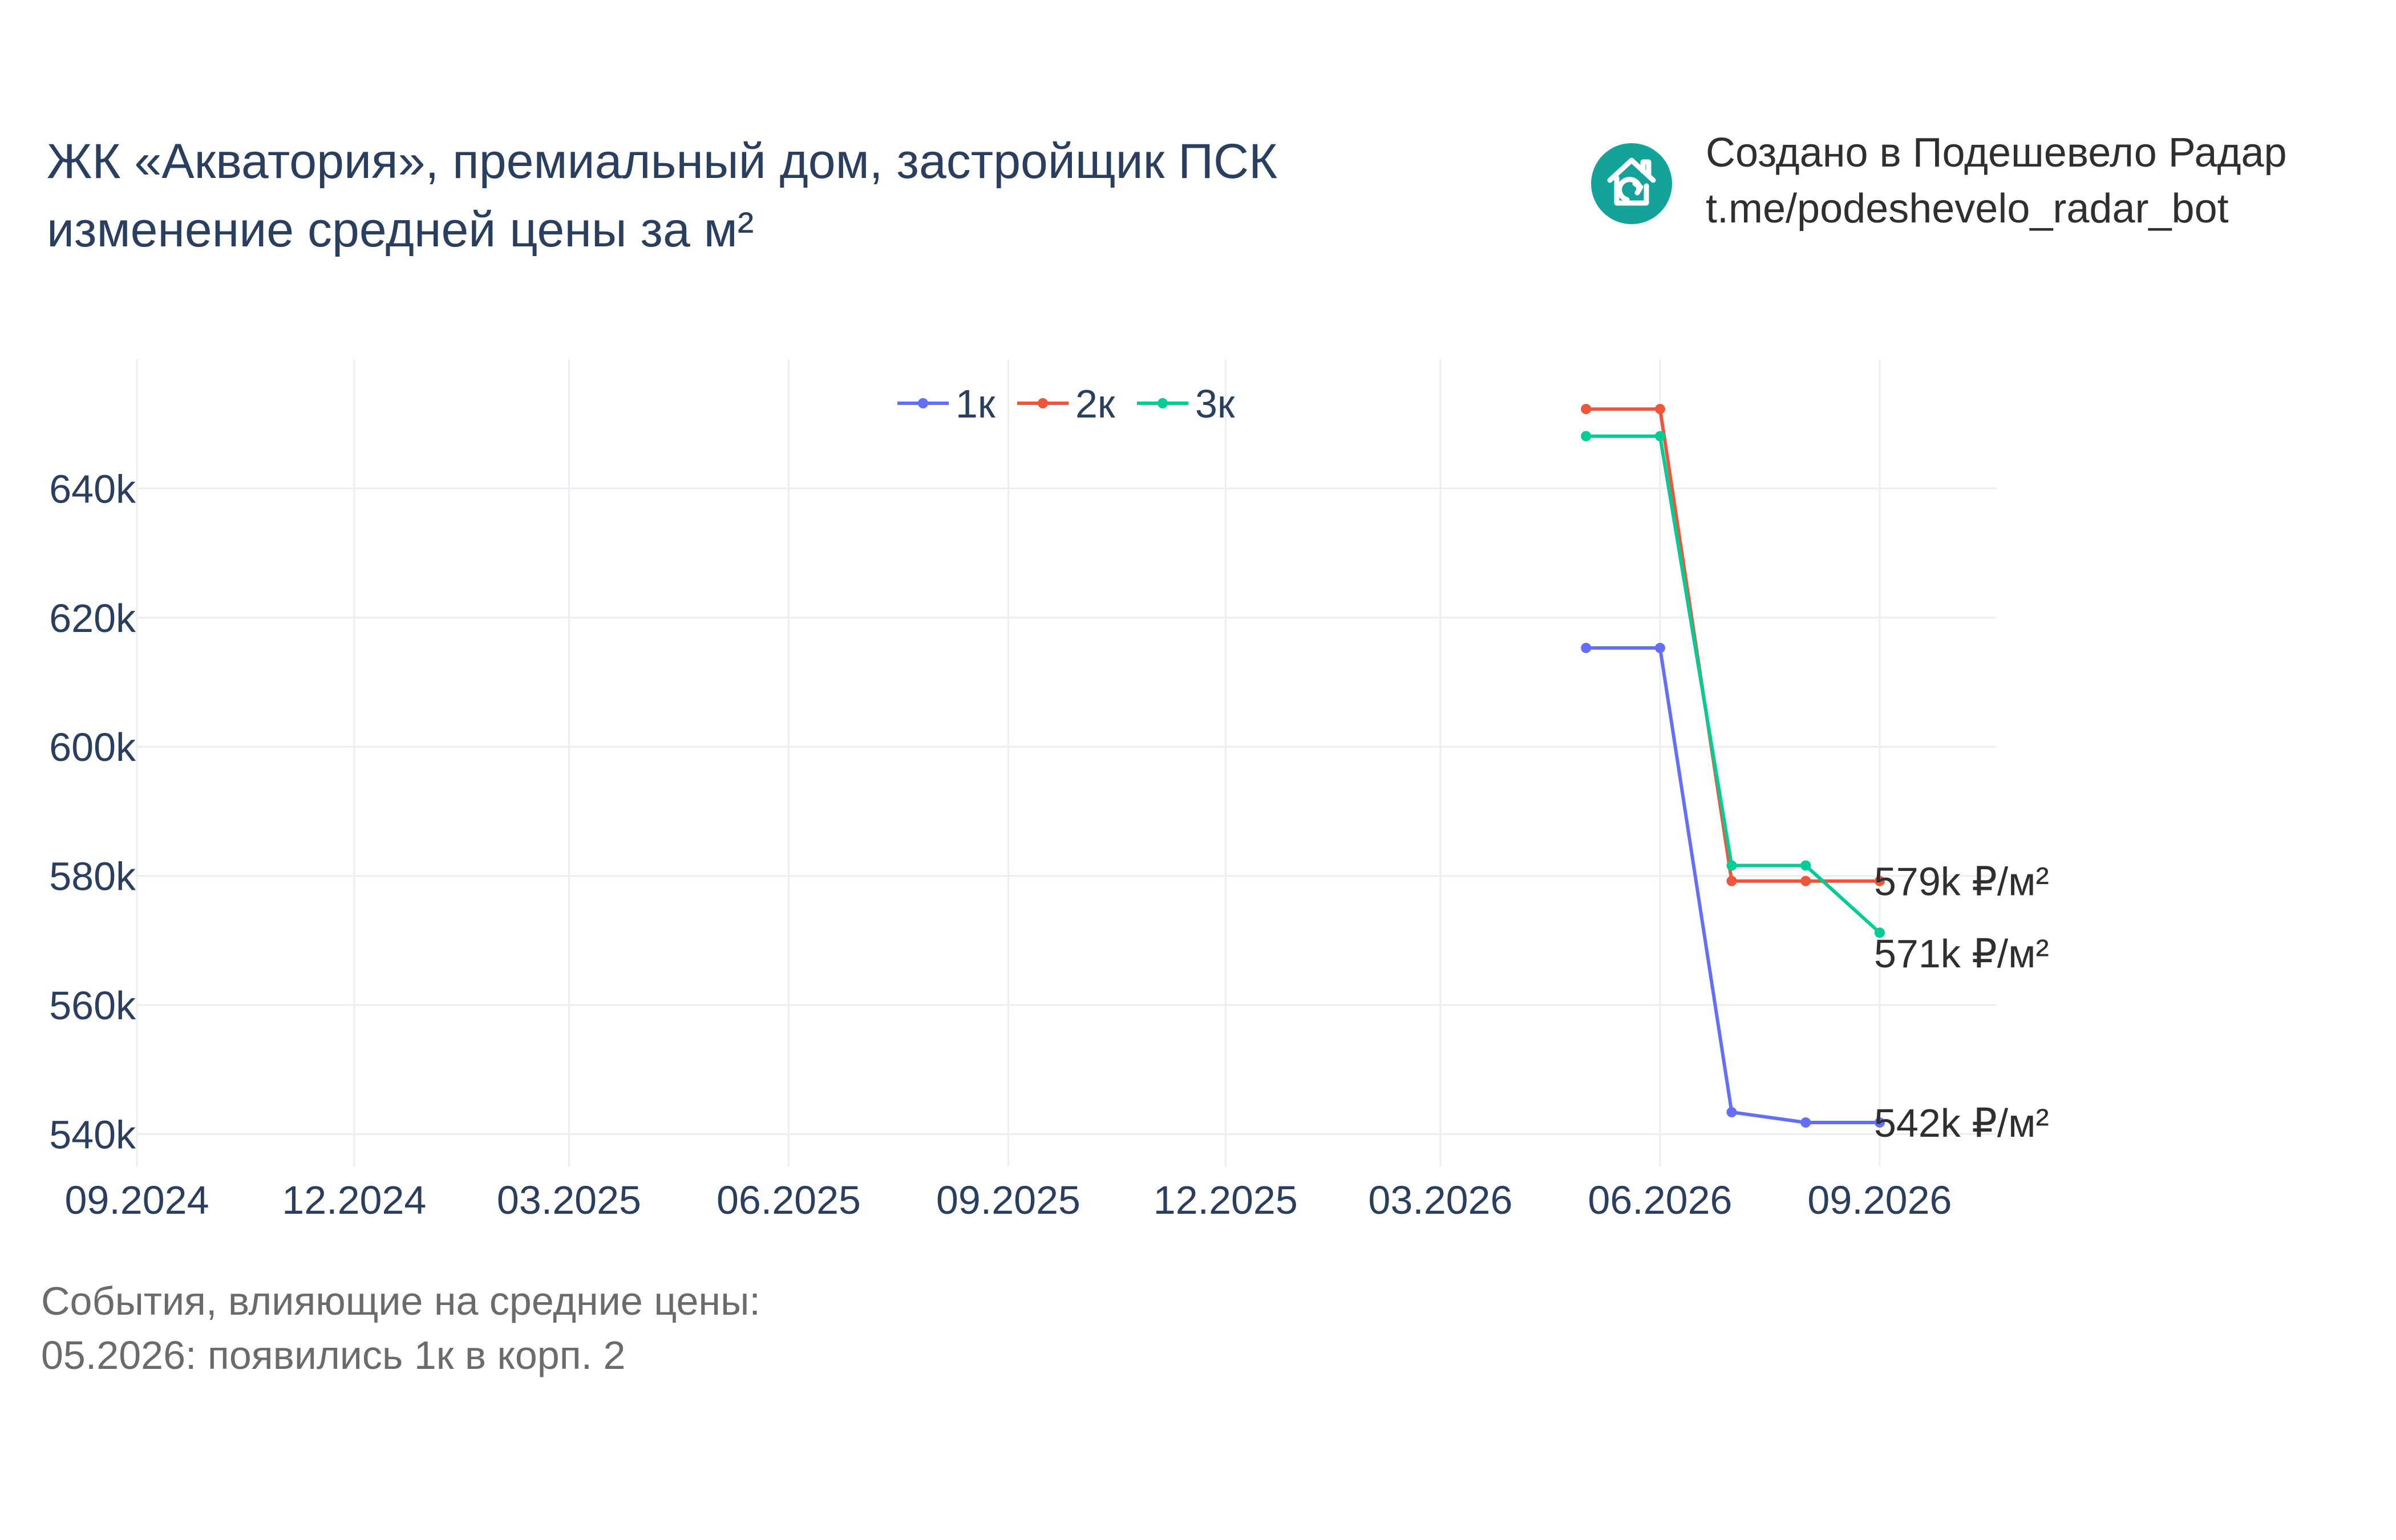 Image resolution: width=2396 pixels, height=1540 pixels. What do you see at coordinates (401, 229) in the screenshot?
I see `chart-title-line-2: изменение средней цены за м²` at bounding box center [401, 229].